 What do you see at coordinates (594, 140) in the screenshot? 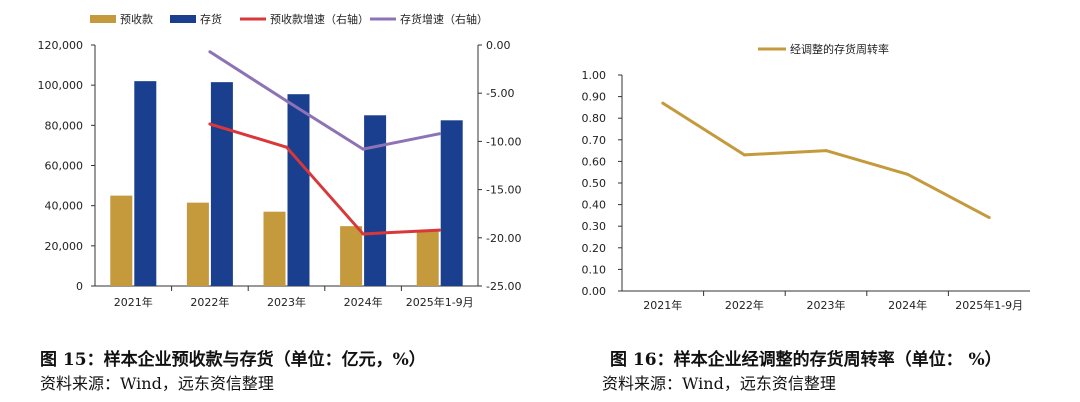
I see `y-tick-label: 0.70` at bounding box center [594, 140].